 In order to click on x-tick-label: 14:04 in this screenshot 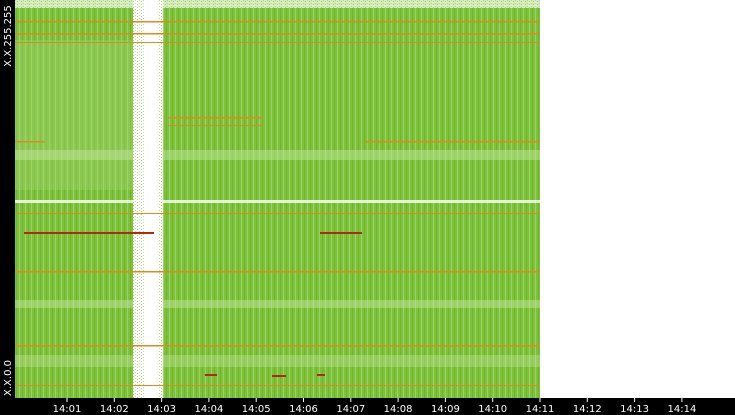, I will do `click(208, 409)`.